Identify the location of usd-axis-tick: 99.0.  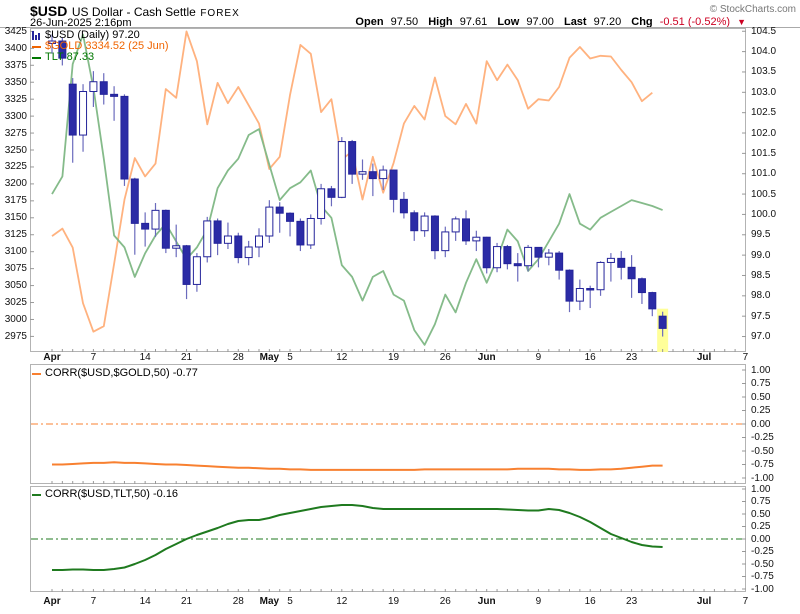
(761, 255).